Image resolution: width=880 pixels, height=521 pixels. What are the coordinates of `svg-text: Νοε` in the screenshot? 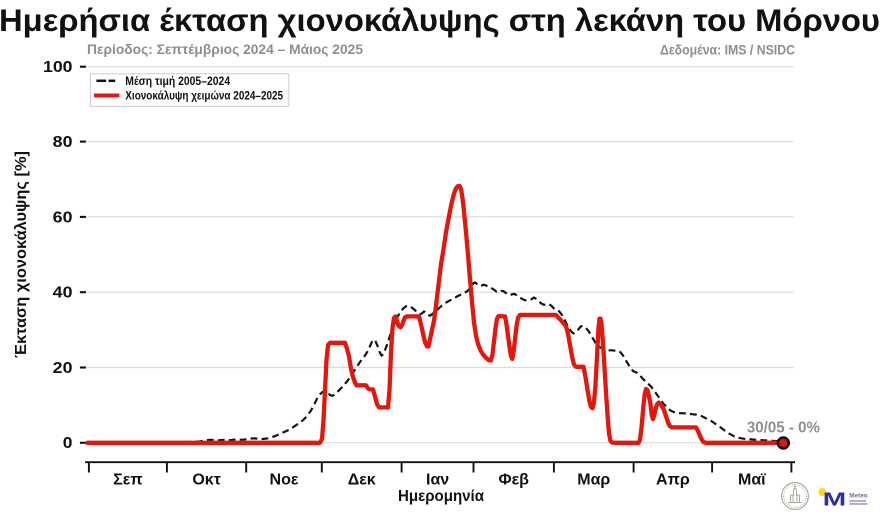 It's located at (284, 479).